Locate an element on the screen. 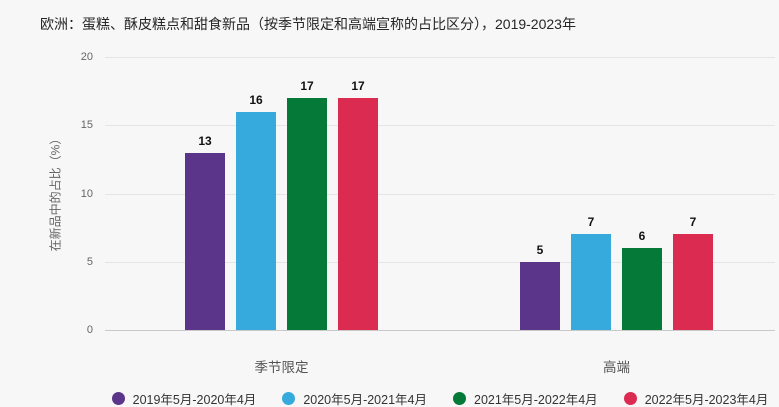  legend-label: 2021年5月-2022年4月 is located at coordinates (536, 400).